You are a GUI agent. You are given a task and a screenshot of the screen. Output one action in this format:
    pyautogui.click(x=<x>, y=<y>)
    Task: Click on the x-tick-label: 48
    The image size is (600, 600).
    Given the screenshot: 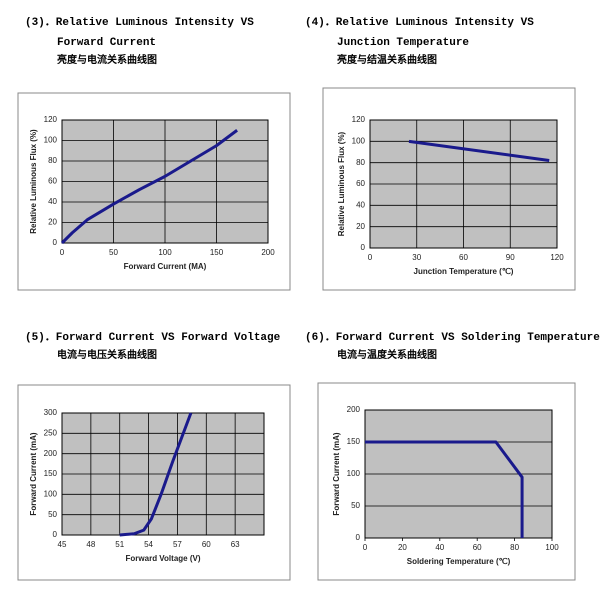 What is the action you would take?
    pyautogui.click(x=90, y=544)
    